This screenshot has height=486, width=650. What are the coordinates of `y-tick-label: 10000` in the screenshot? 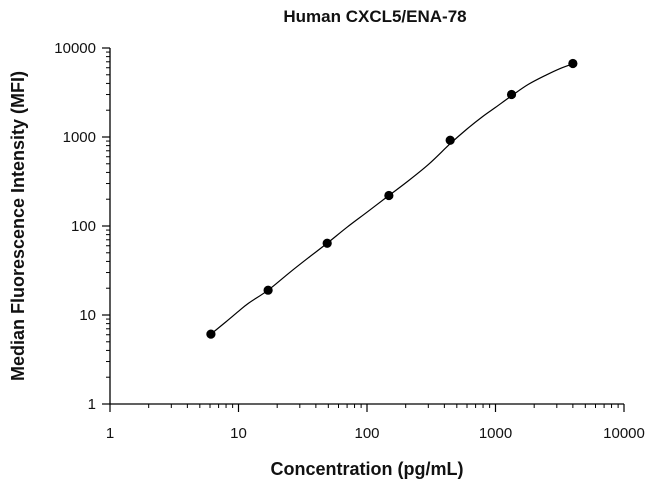 It's located at (75, 48).